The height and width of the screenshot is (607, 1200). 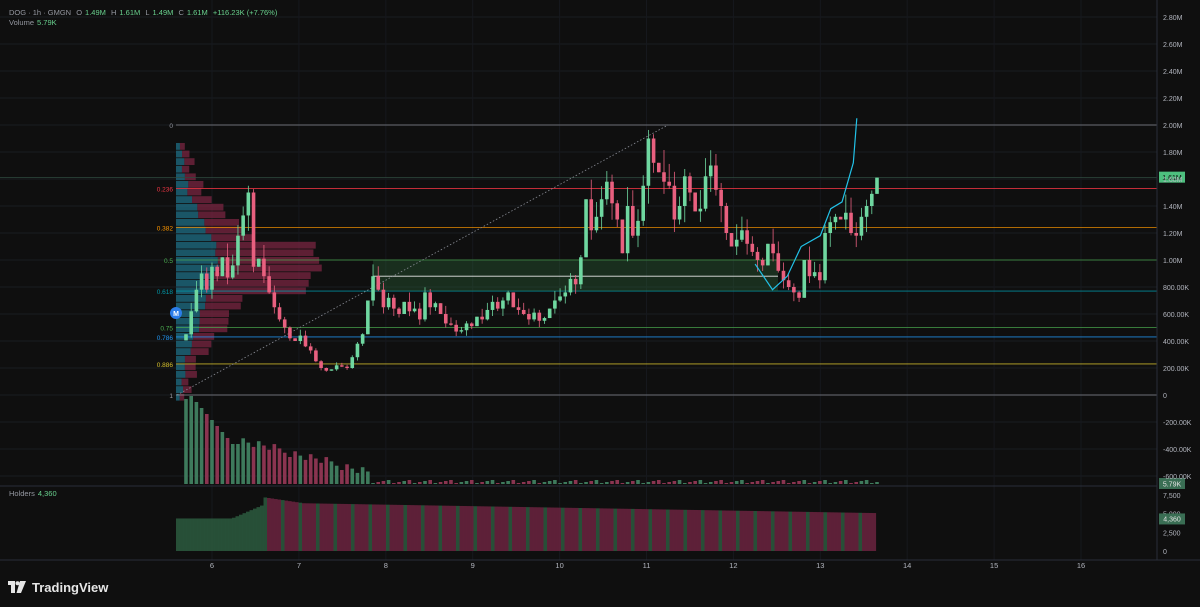 I want to click on tradingview-logo: TradingView, so click(x=58, y=587).